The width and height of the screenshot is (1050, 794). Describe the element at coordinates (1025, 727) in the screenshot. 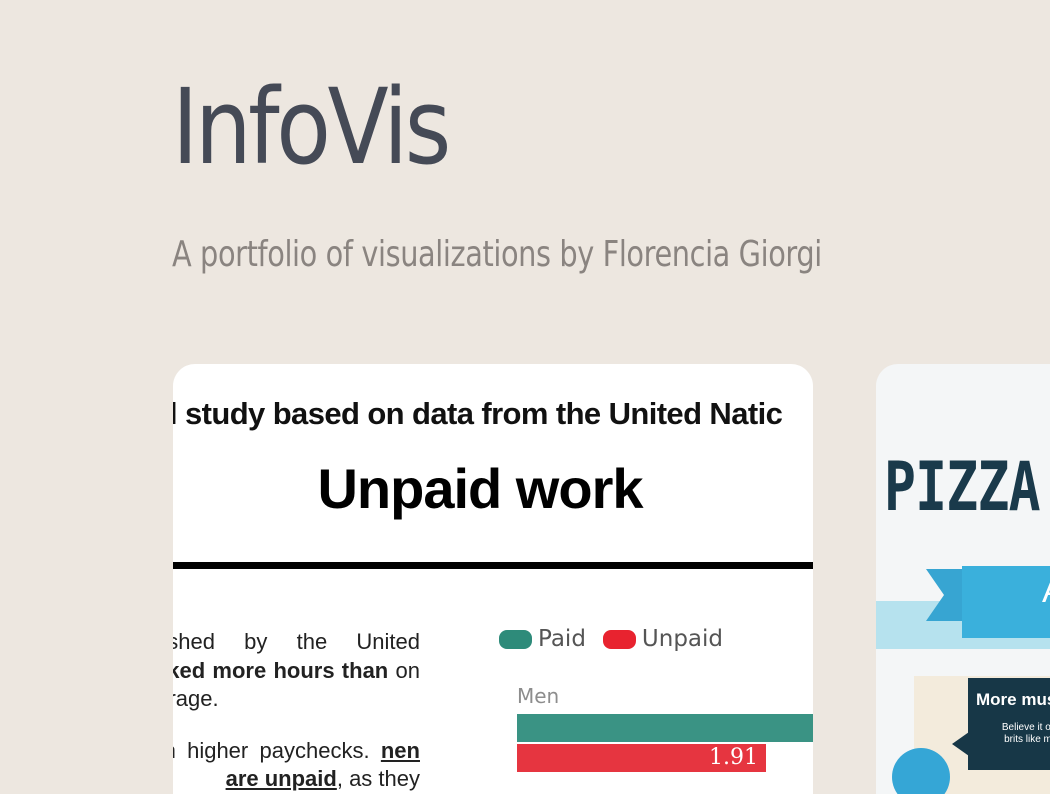

I see `speech-box-text-line-1: Believe it or` at that location.